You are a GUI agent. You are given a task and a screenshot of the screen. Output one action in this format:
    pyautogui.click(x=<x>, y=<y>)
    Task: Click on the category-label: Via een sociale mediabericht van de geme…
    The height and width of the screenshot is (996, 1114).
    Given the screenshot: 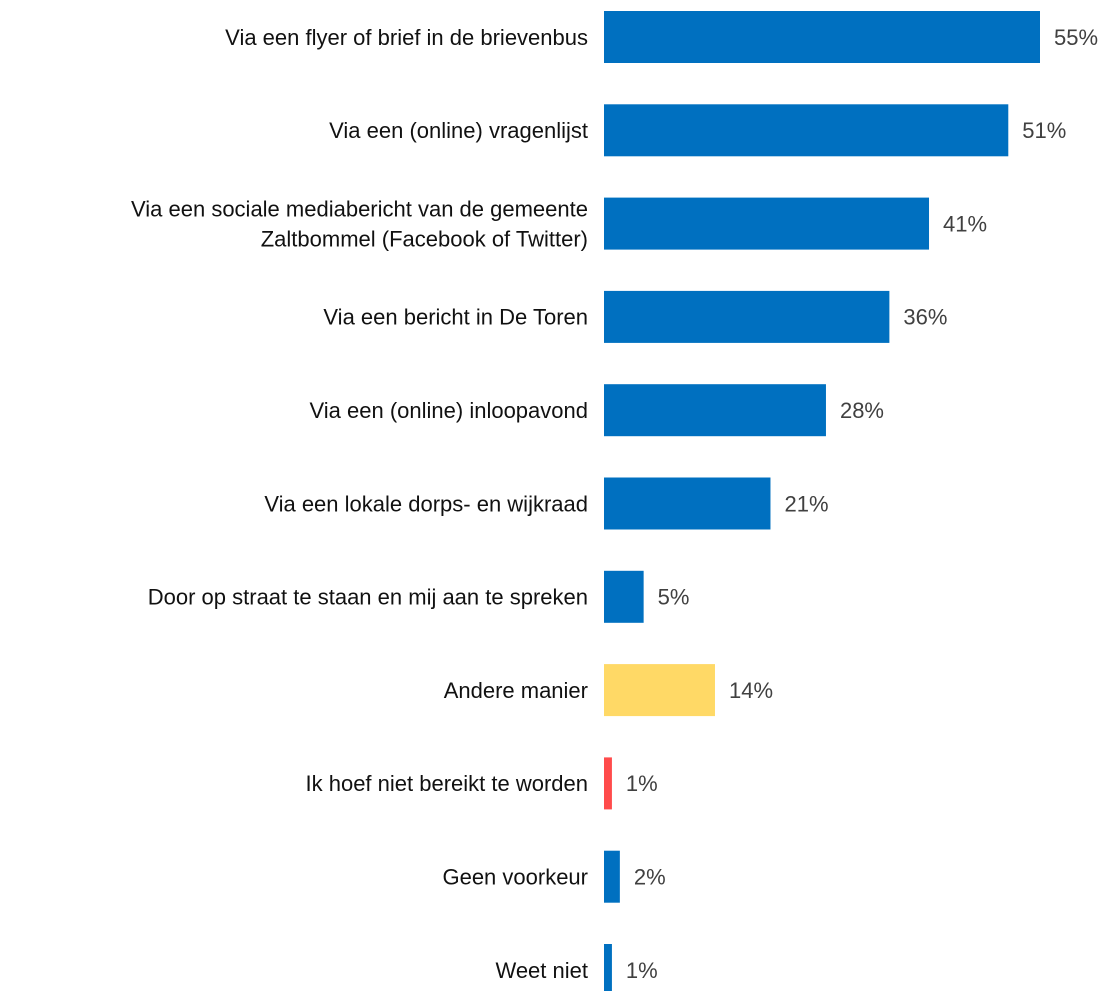 What is the action you would take?
    pyautogui.click(x=359, y=223)
    